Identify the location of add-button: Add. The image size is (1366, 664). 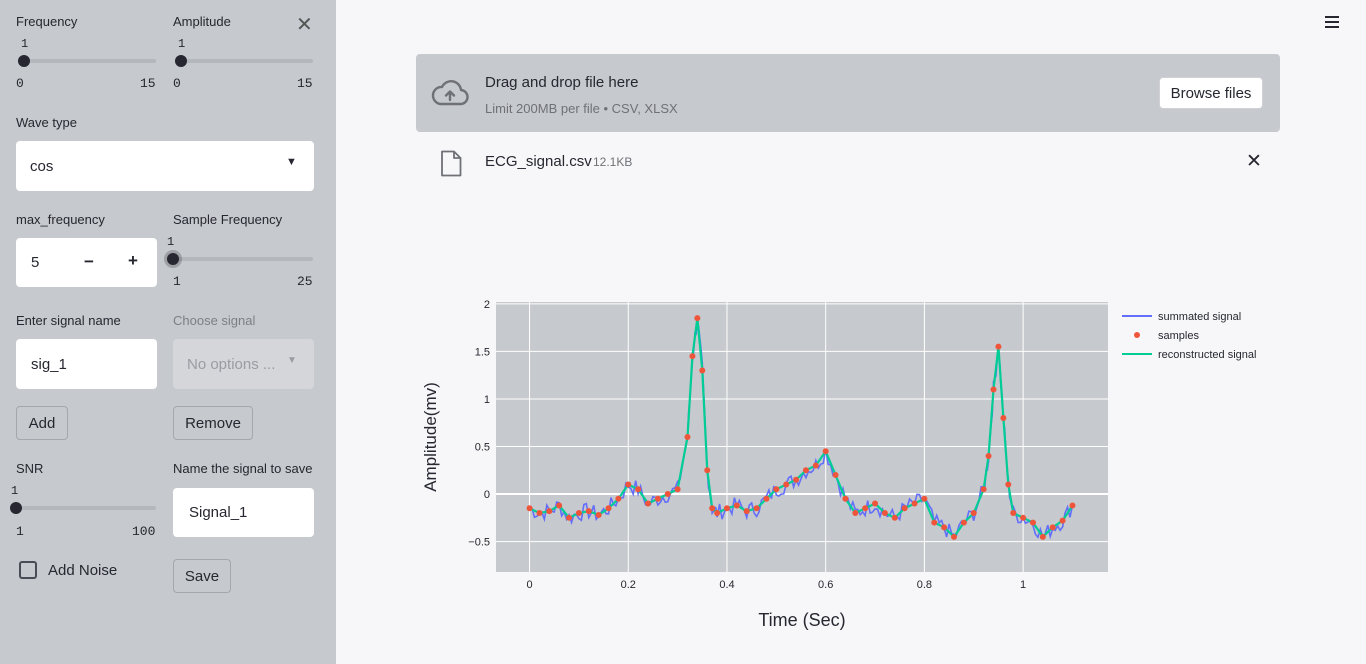
(42, 423).